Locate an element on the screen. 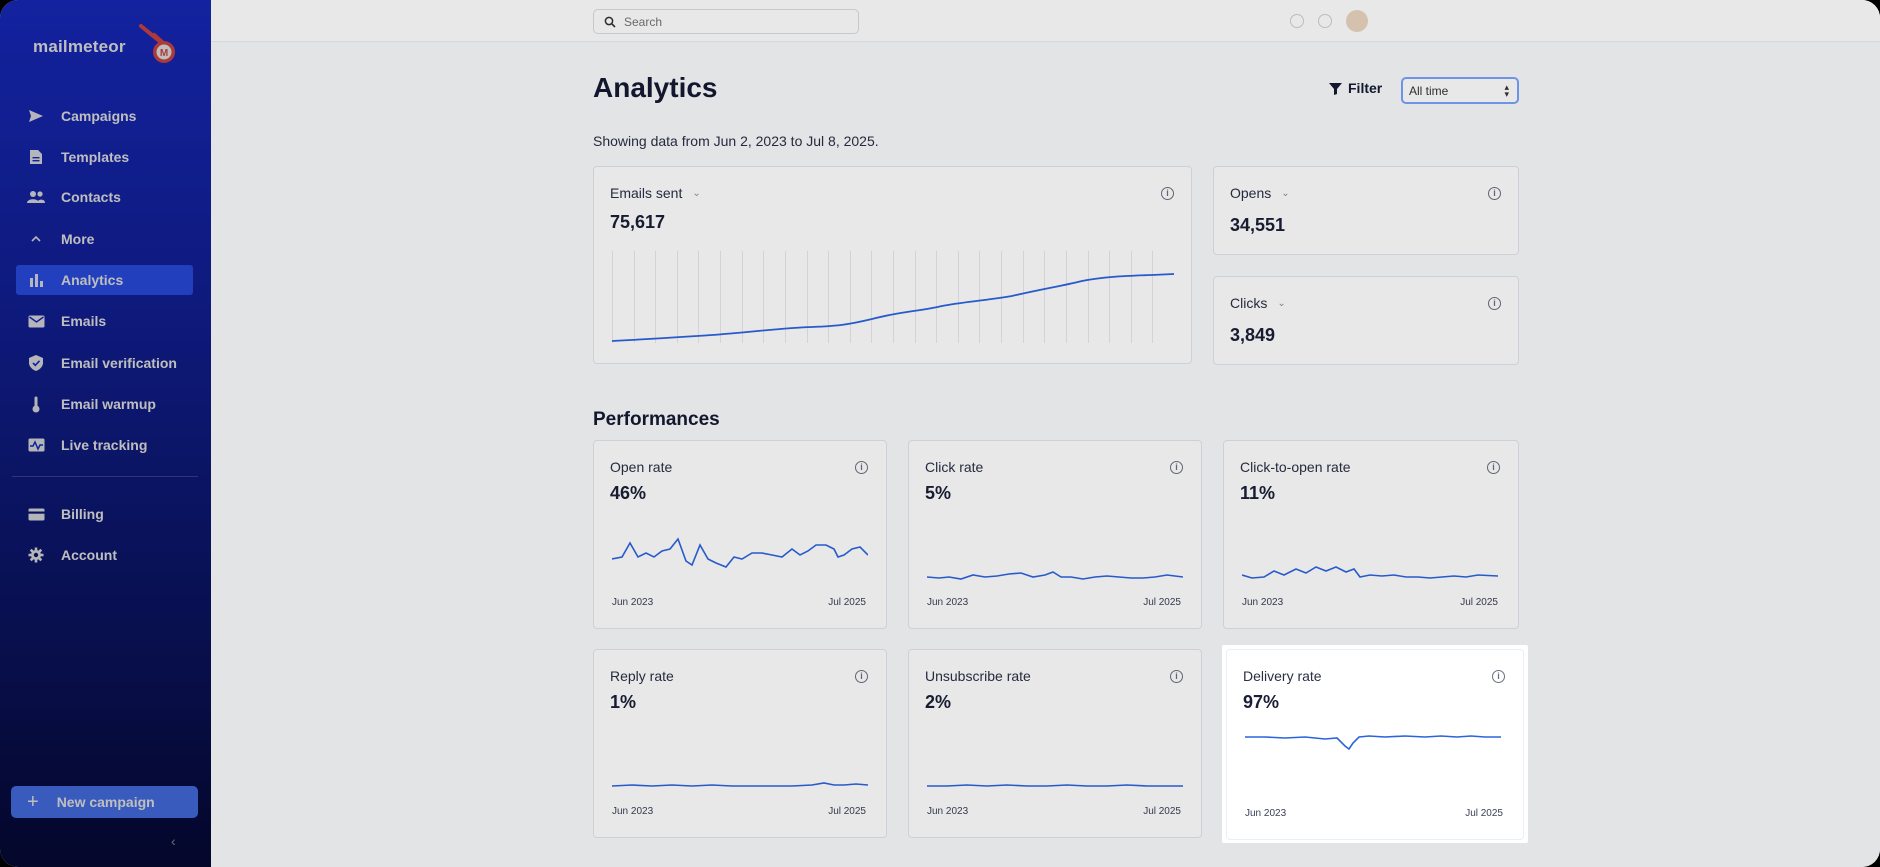 This screenshot has width=1880, height=867. logo: mailmeteor M is located at coordinates (104, 46).